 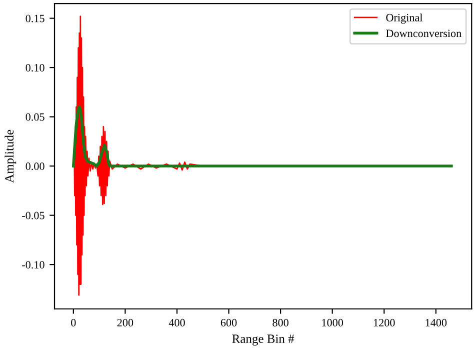 What do you see at coordinates (263, 340) in the screenshot?
I see `x-axis-title: Range Bin #` at bounding box center [263, 340].